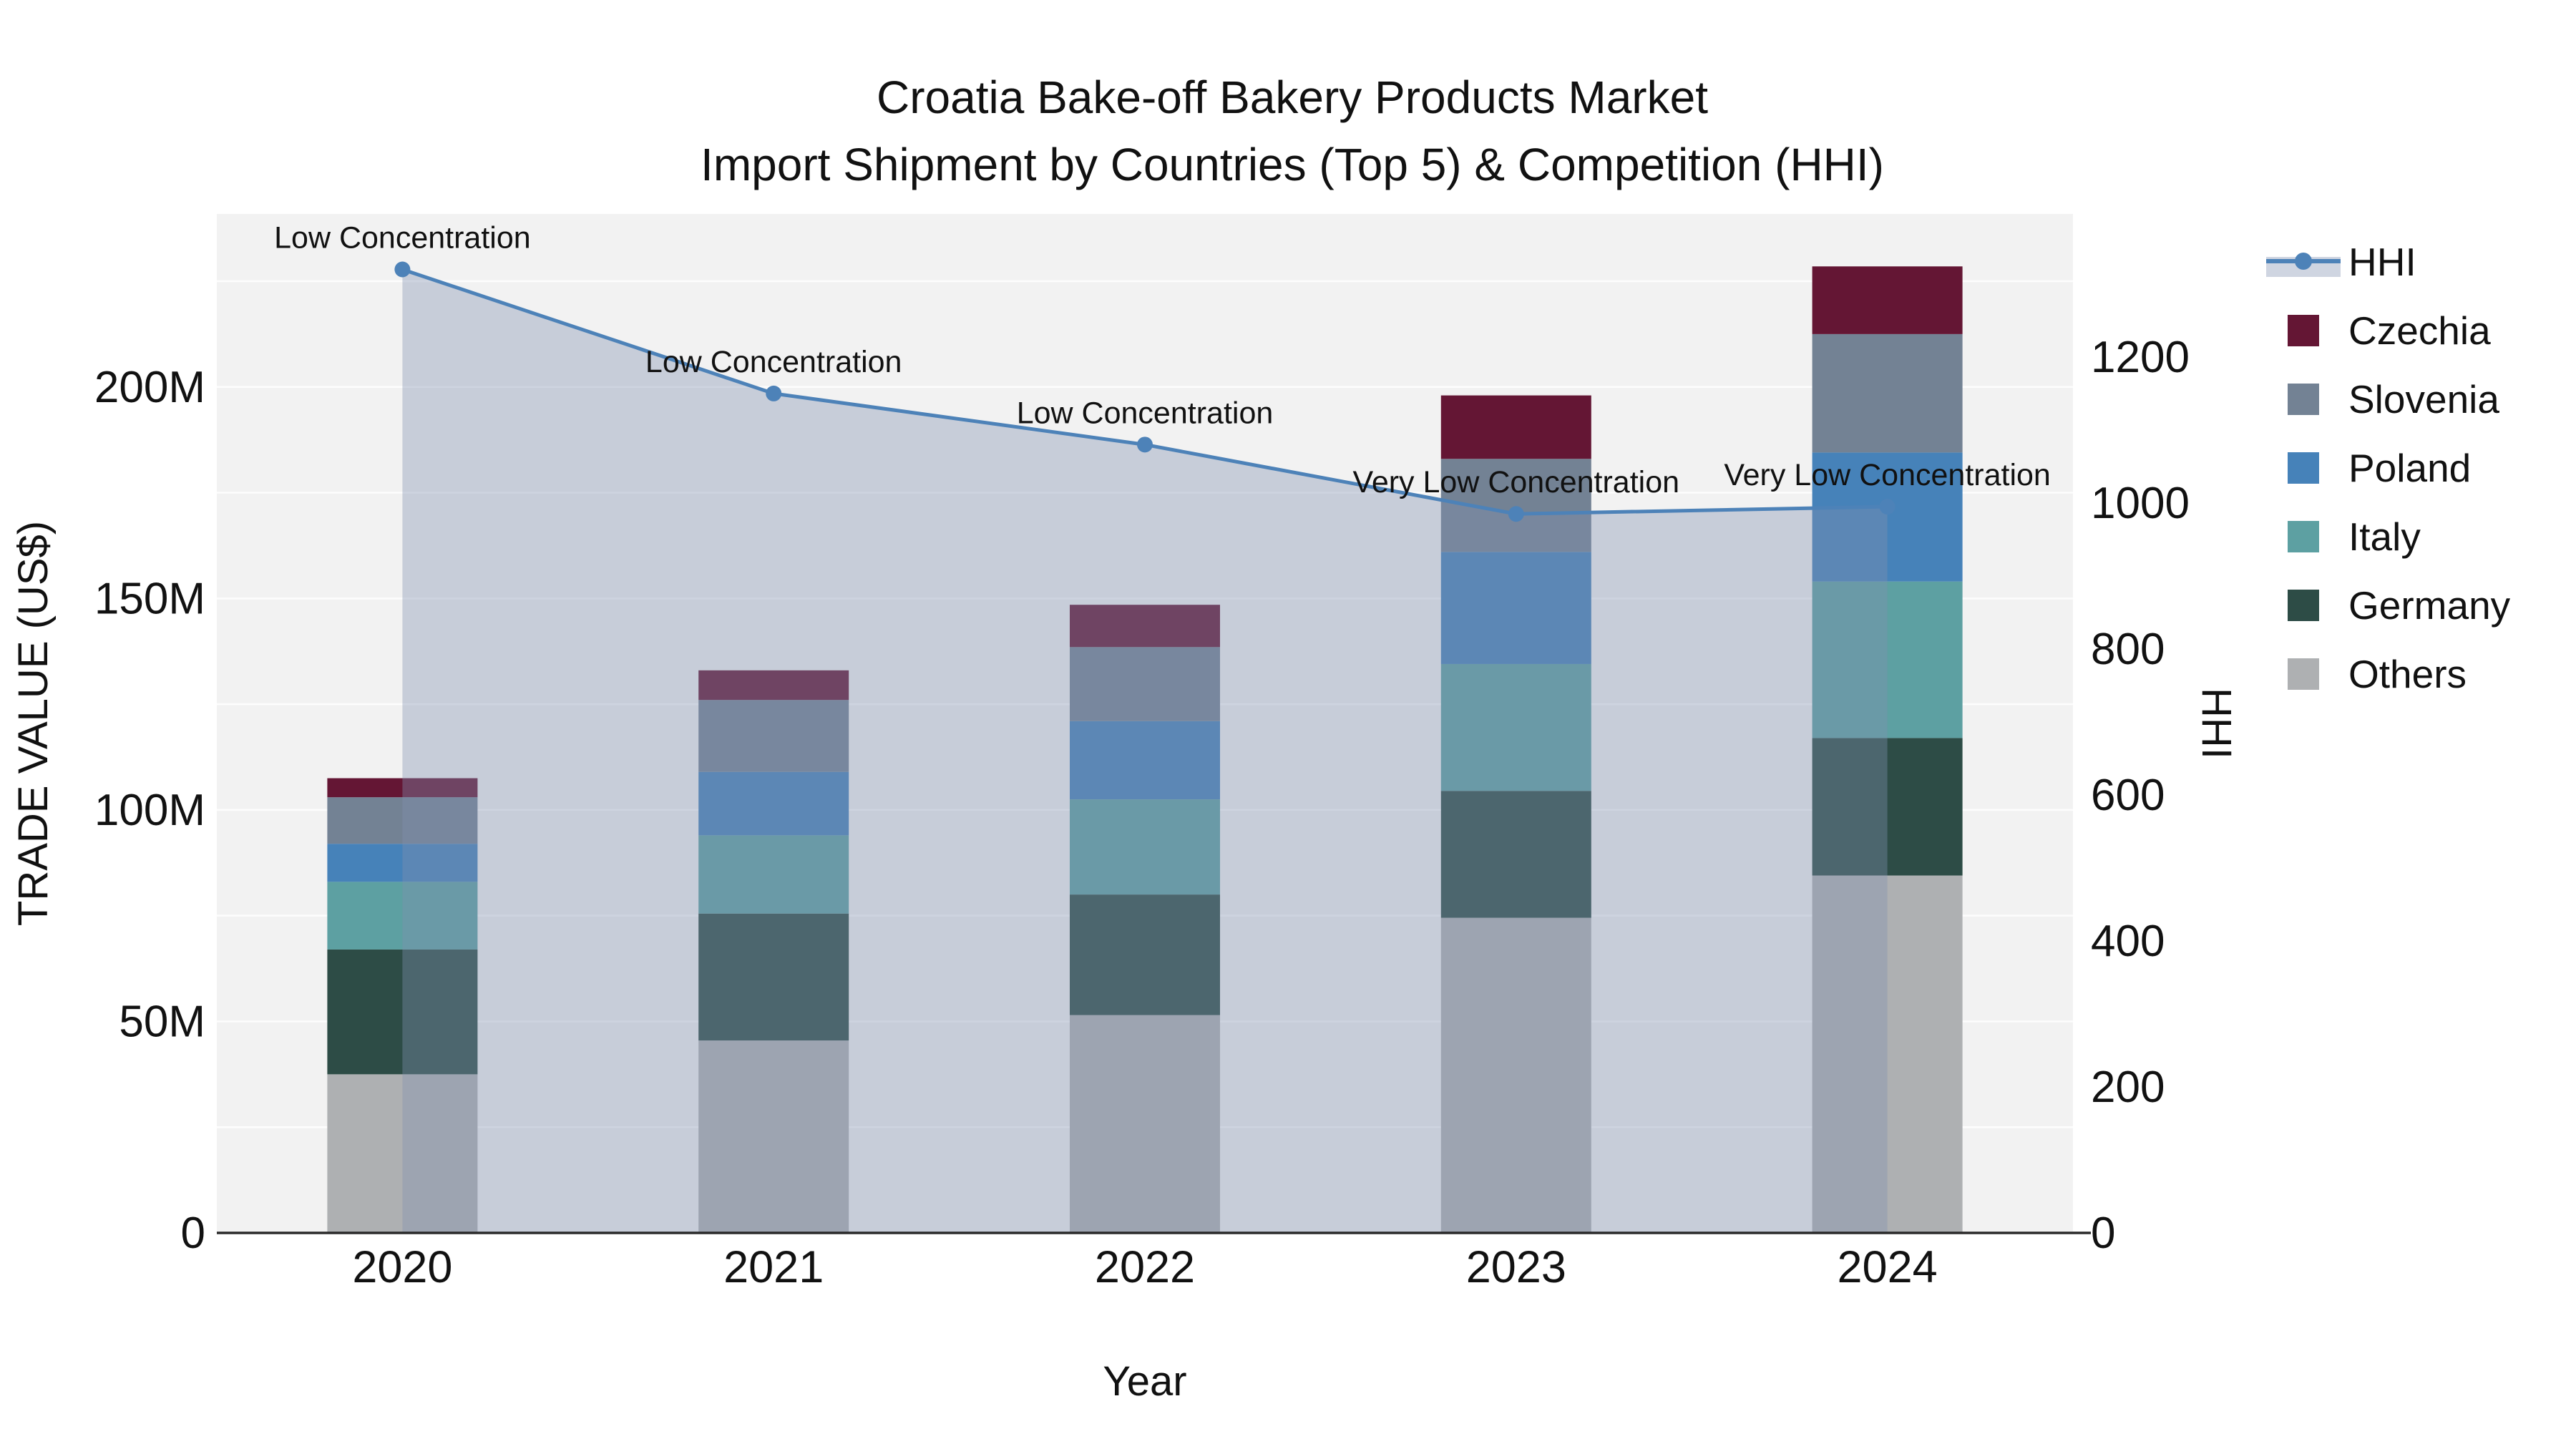 Image resolution: width=2576 pixels, height=1449 pixels. I want to click on y-left-tick-label: 100M, so click(149, 810).